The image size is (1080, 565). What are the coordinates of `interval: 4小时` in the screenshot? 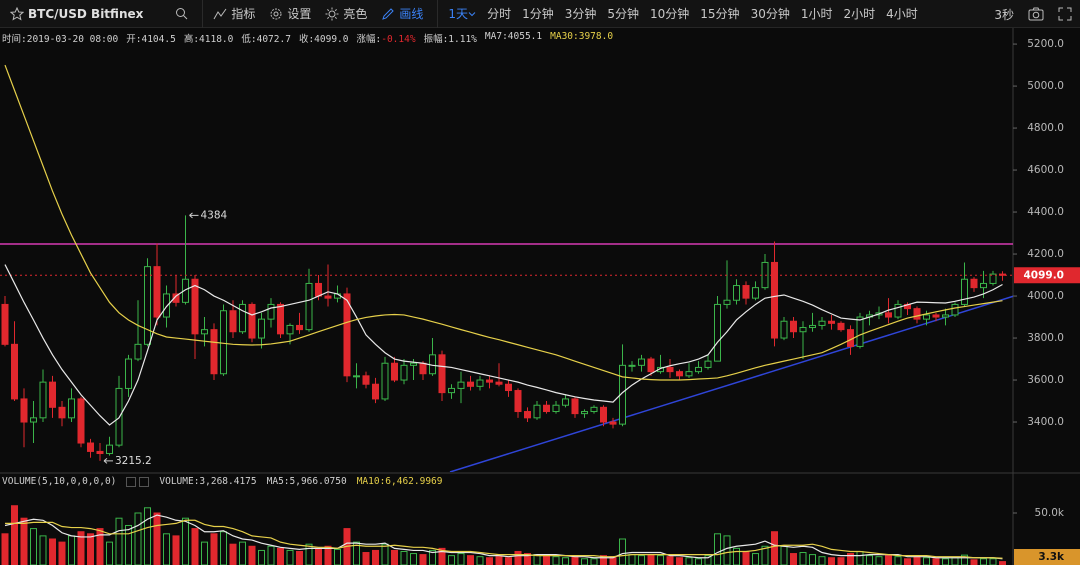 It's located at (902, 14).